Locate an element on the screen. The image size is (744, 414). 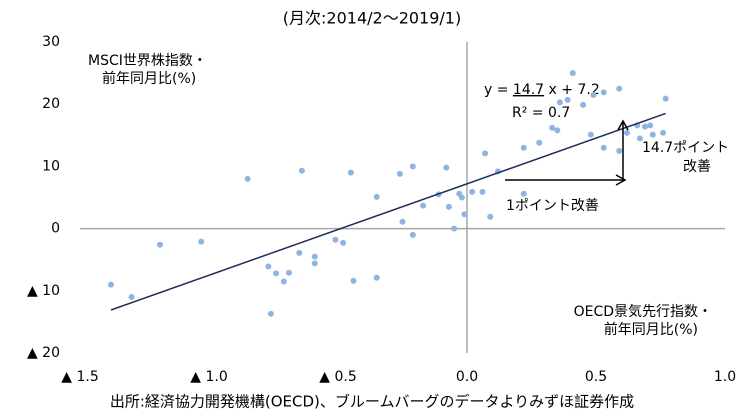
y-tick-label: 20 is located at coordinates (51, 104).